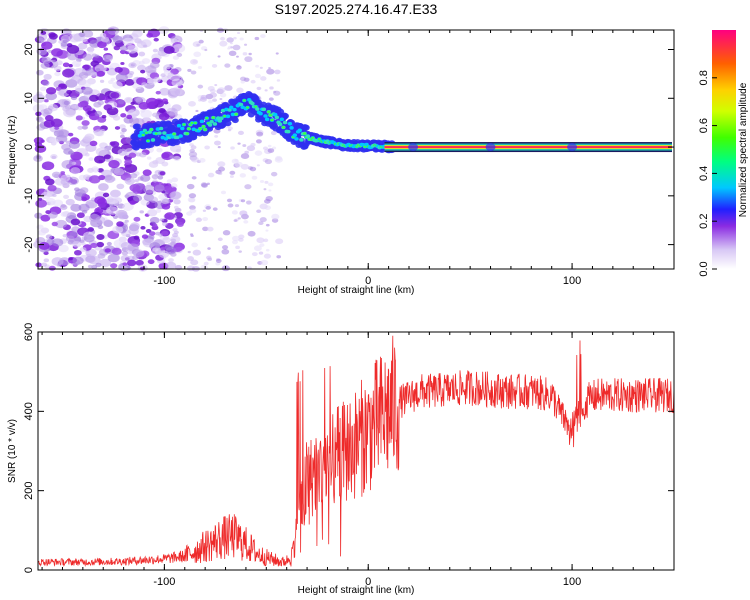  I want to click on spectrogram-ytick-label: 0, so click(29, 147).